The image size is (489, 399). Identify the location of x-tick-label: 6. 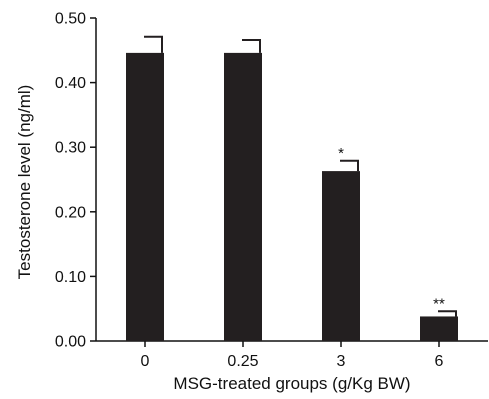
(439, 361).